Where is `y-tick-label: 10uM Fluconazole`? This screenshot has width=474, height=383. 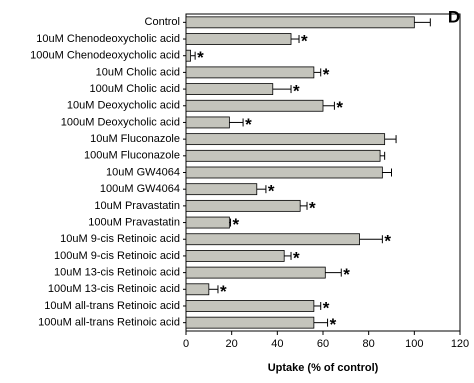 y-tick-label: 10uM Fluconazole is located at coordinates (135, 139).